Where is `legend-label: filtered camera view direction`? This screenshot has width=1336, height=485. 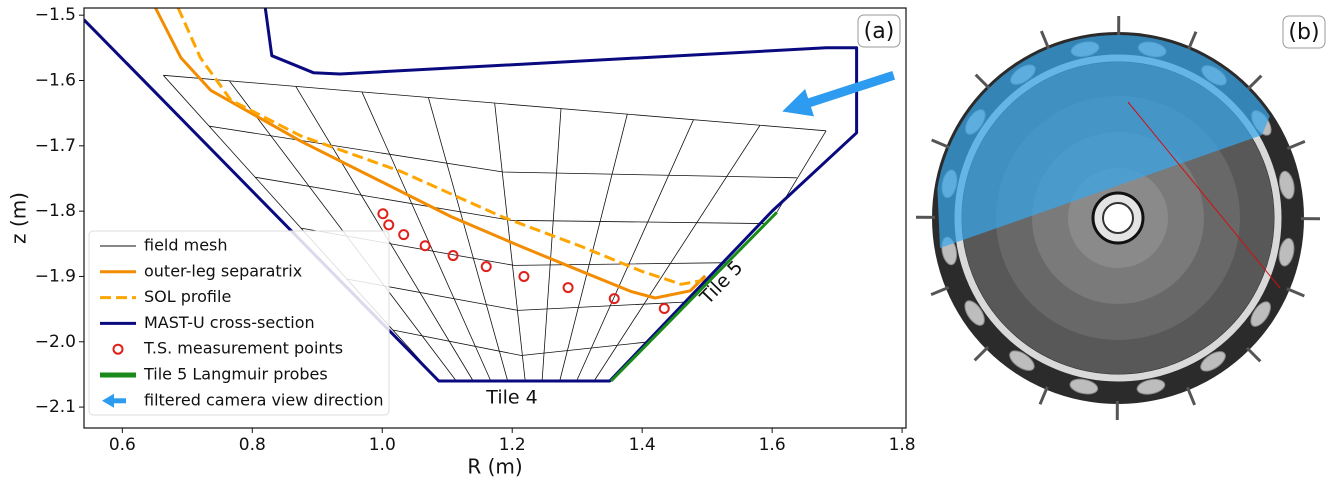
legend-label: filtered camera view direction is located at coordinates (264, 399).